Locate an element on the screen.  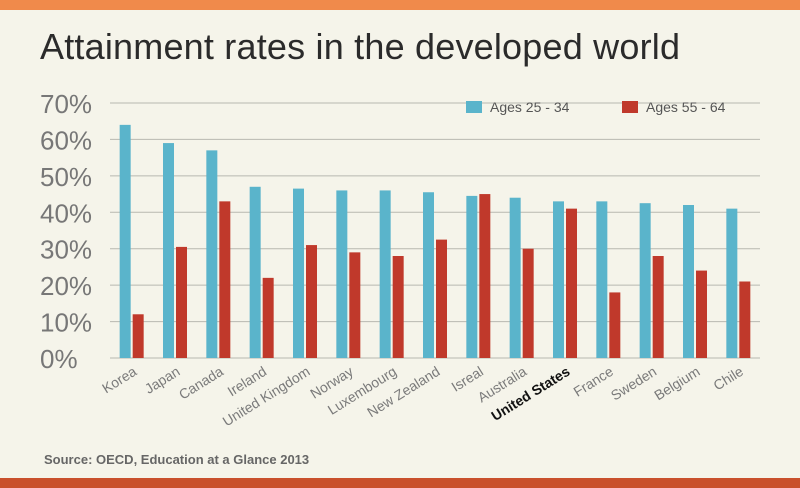
x-tick-label: France is located at coordinates (593, 381).